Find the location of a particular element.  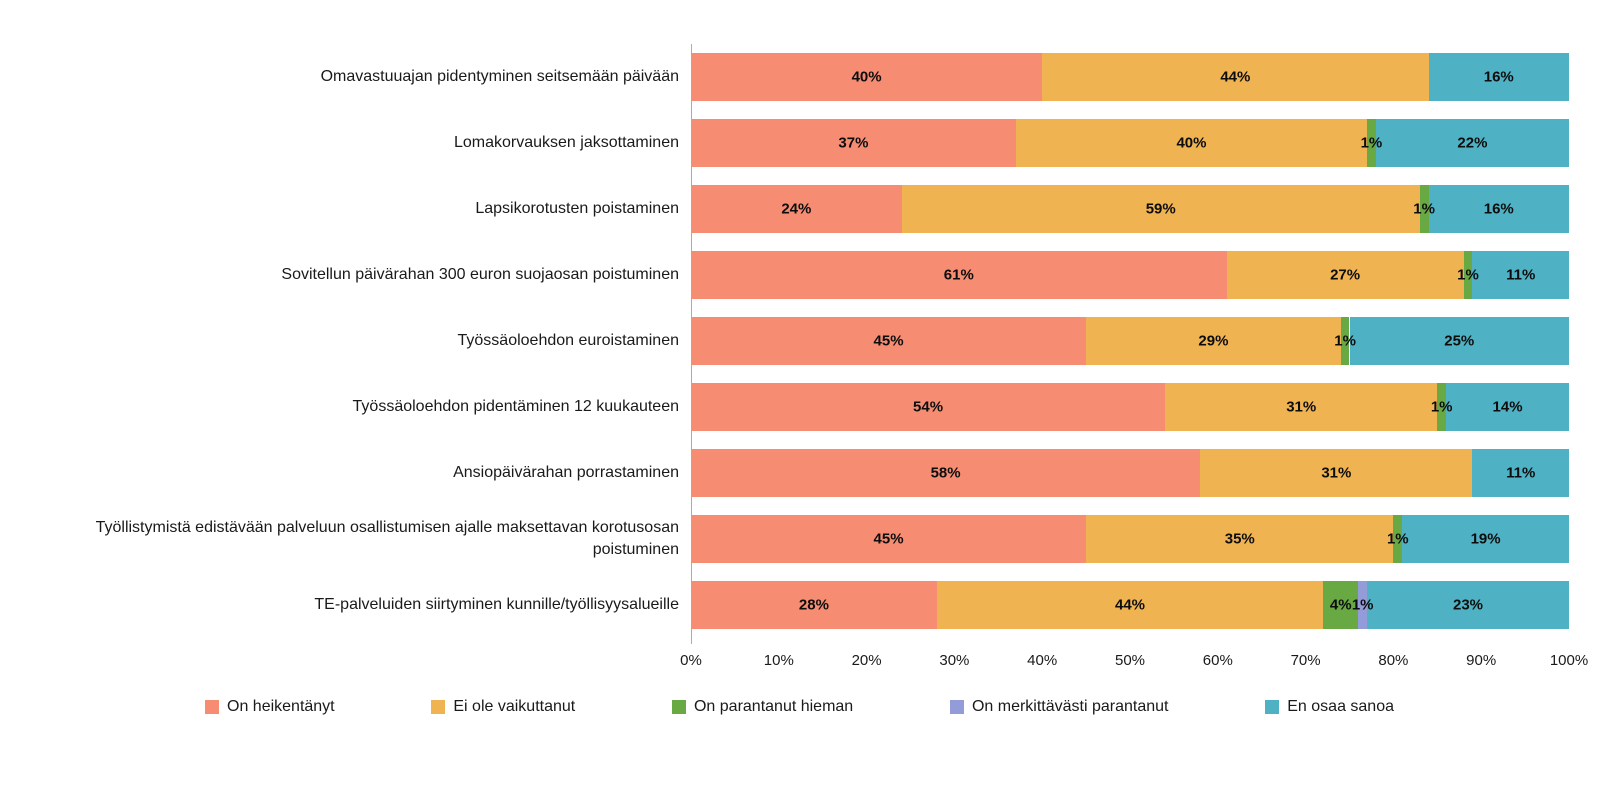

x-axis-tick-label: 100% is located at coordinates (1569, 660).